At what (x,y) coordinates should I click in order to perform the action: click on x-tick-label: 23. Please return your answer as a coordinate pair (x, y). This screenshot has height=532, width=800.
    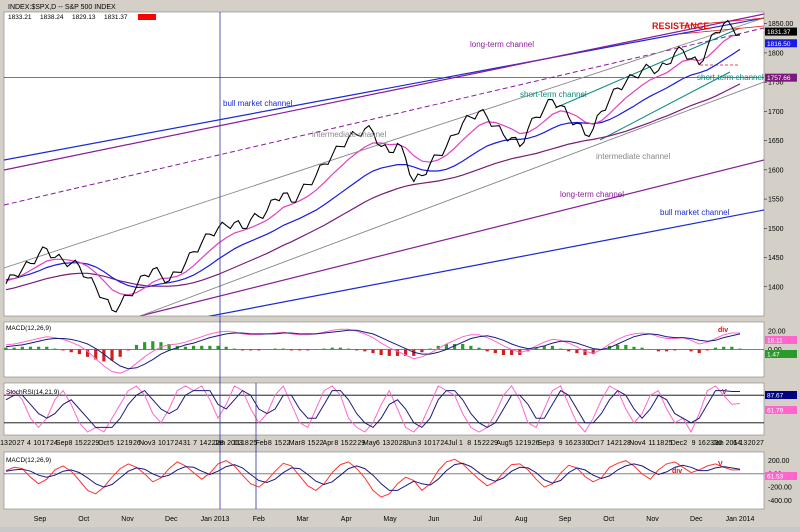
    Looking at the image, I should click on (577, 443).